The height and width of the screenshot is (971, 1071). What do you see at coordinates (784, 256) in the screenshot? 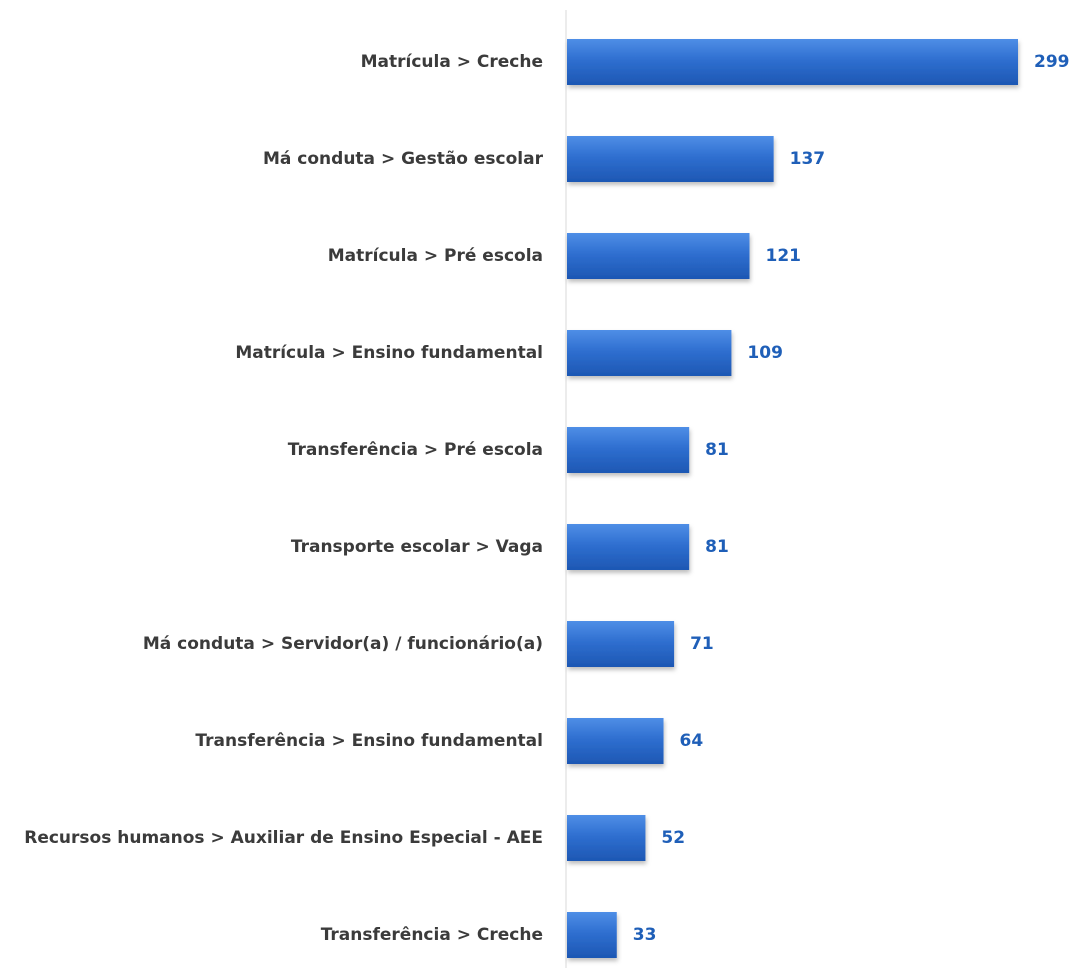
I see `value-label: 121` at bounding box center [784, 256].